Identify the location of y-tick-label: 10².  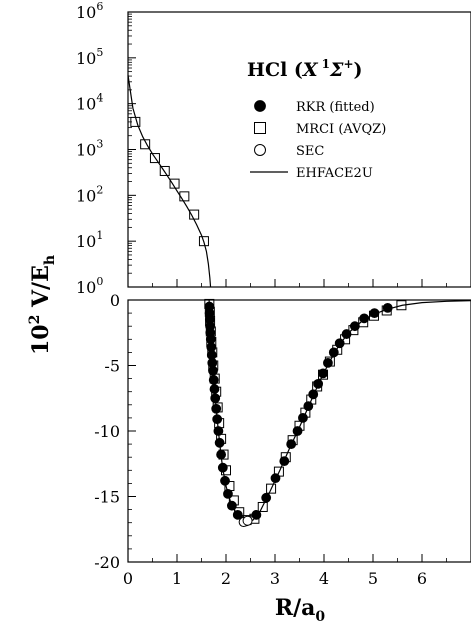
(89, 194).